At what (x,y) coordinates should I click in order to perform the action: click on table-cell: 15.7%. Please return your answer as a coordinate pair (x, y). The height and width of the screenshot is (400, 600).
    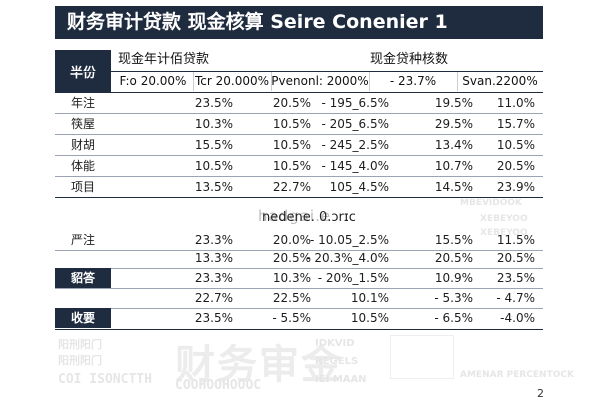
    Looking at the image, I should click on (515, 124).